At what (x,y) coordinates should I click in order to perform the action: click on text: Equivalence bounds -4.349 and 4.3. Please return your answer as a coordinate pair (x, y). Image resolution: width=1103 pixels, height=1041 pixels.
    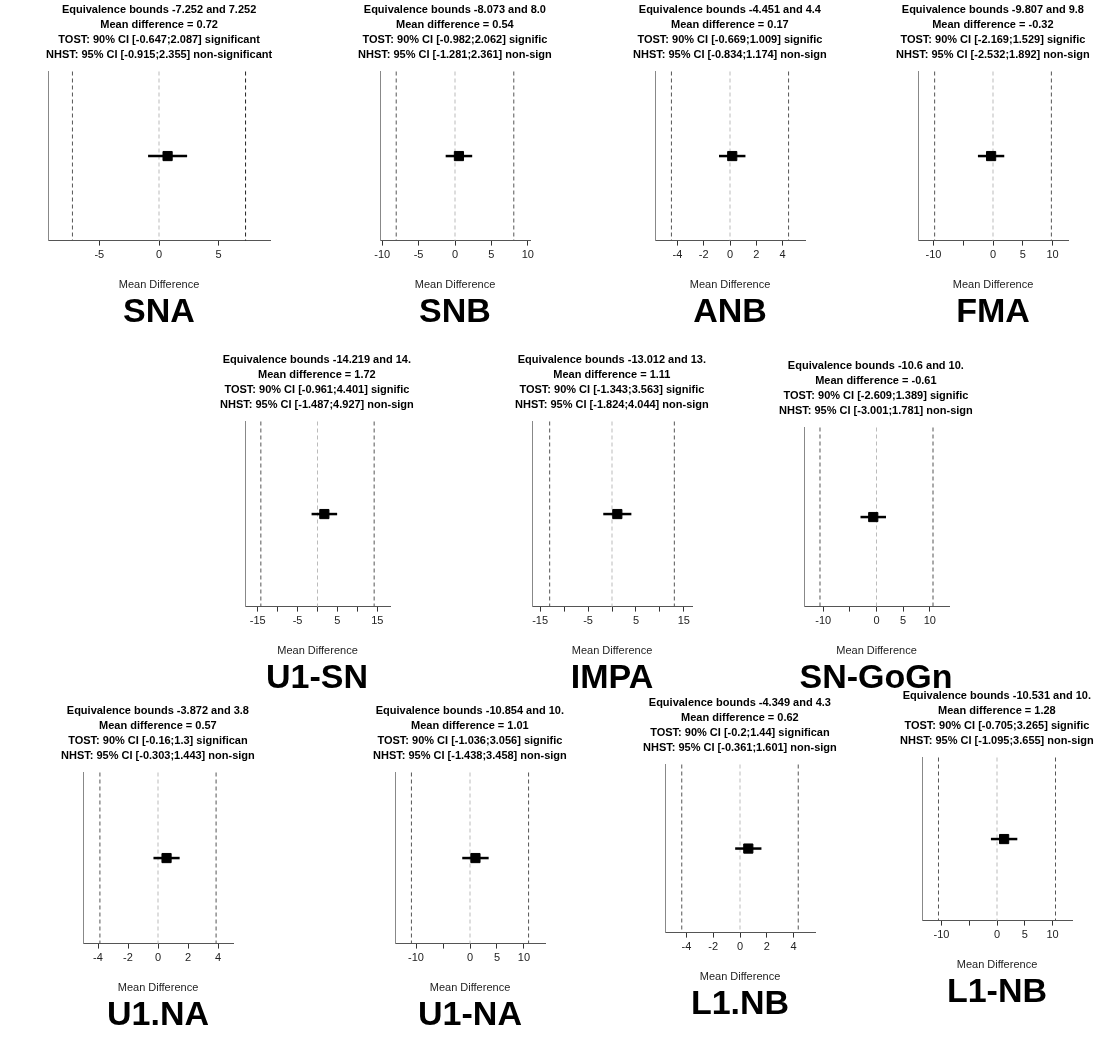
    Looking at the image, I should click on (739, 702).